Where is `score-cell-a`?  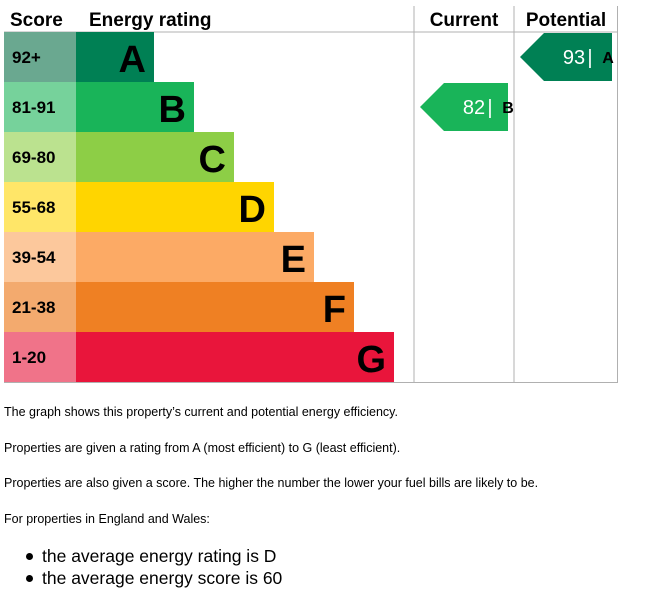
score-cell-a is located at coordinates (40, 57).